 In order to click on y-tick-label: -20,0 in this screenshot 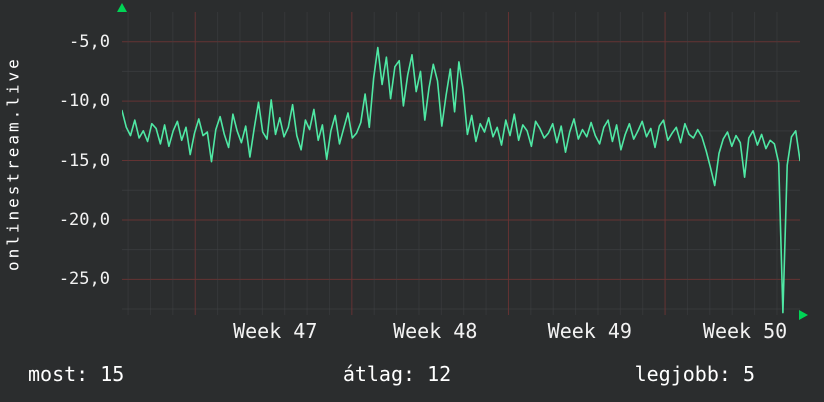, I will do `click(84, 219)`.